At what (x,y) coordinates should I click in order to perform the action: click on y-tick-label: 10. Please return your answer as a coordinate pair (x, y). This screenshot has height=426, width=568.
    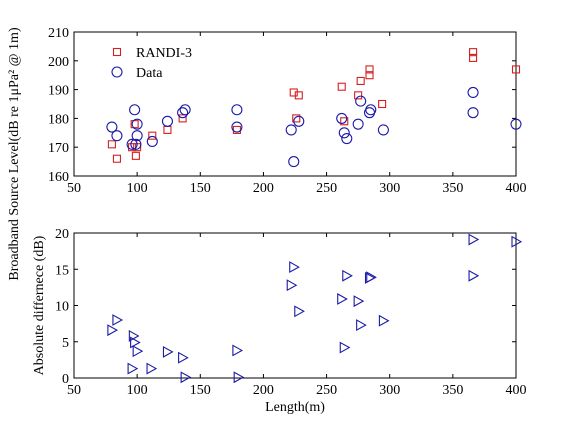
    Looking at the image, I should click on (62, 307).